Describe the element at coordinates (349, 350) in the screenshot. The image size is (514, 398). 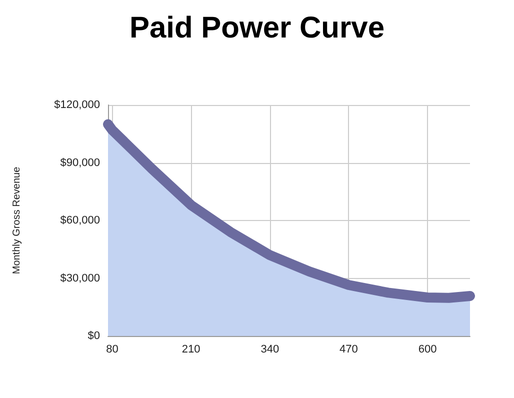
I see `x-tick-label: 470` at that location.